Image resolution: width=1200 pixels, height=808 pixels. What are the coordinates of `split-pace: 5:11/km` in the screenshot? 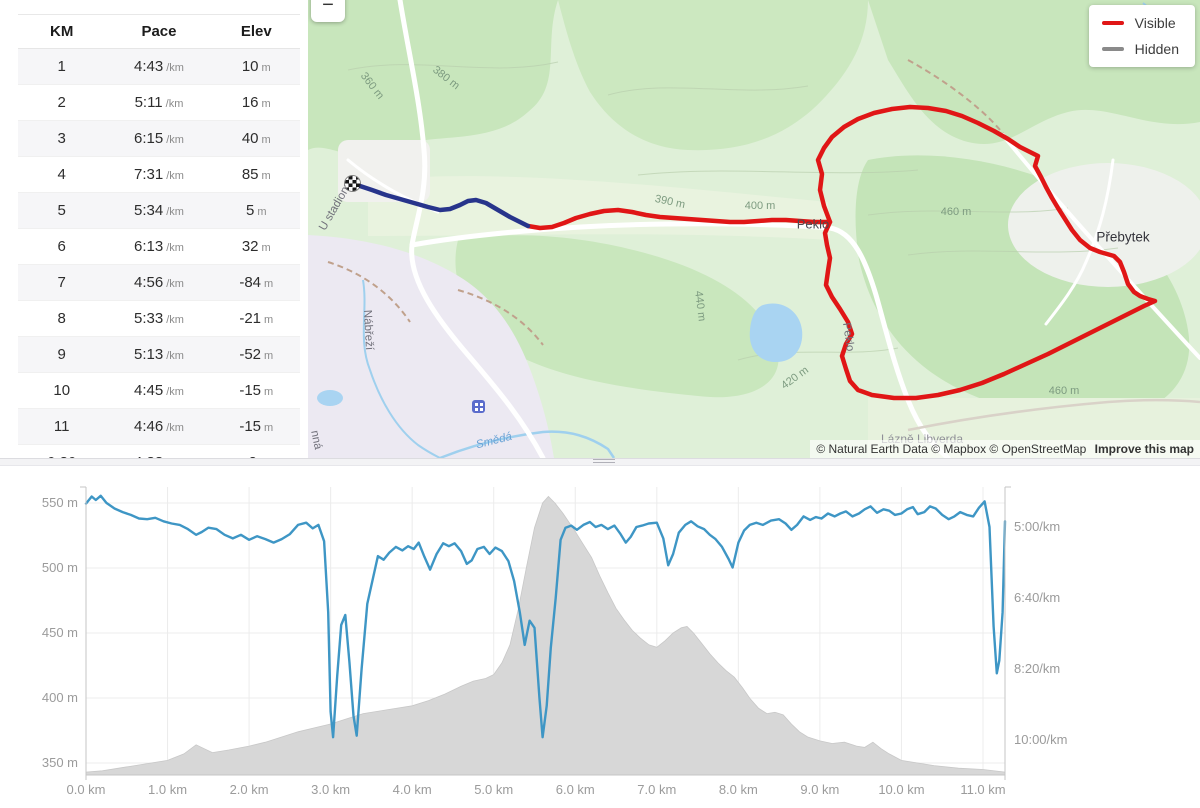 It's located at (159, 102).